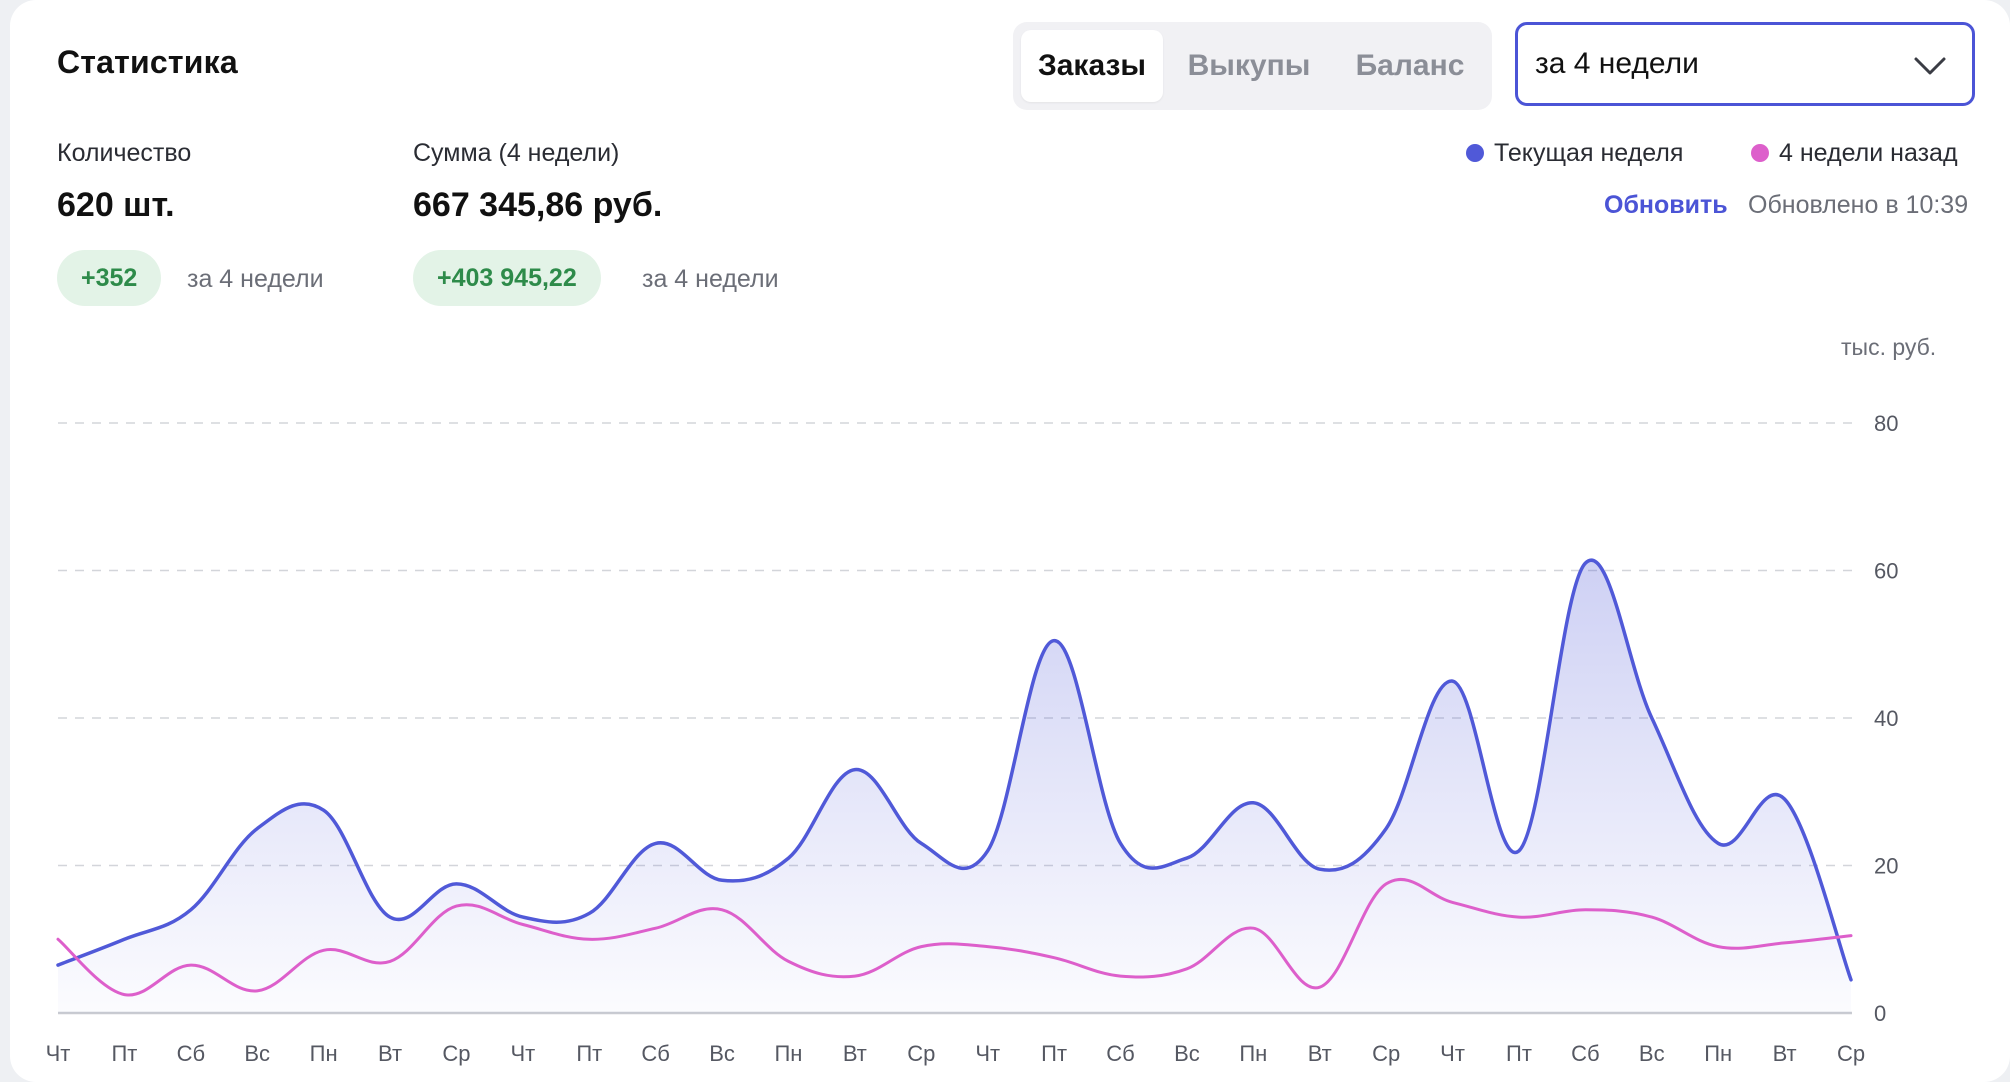 This screenshot has height=1082, width=2010. I want to click on count-delta-badge: +352, so click(109, 278).